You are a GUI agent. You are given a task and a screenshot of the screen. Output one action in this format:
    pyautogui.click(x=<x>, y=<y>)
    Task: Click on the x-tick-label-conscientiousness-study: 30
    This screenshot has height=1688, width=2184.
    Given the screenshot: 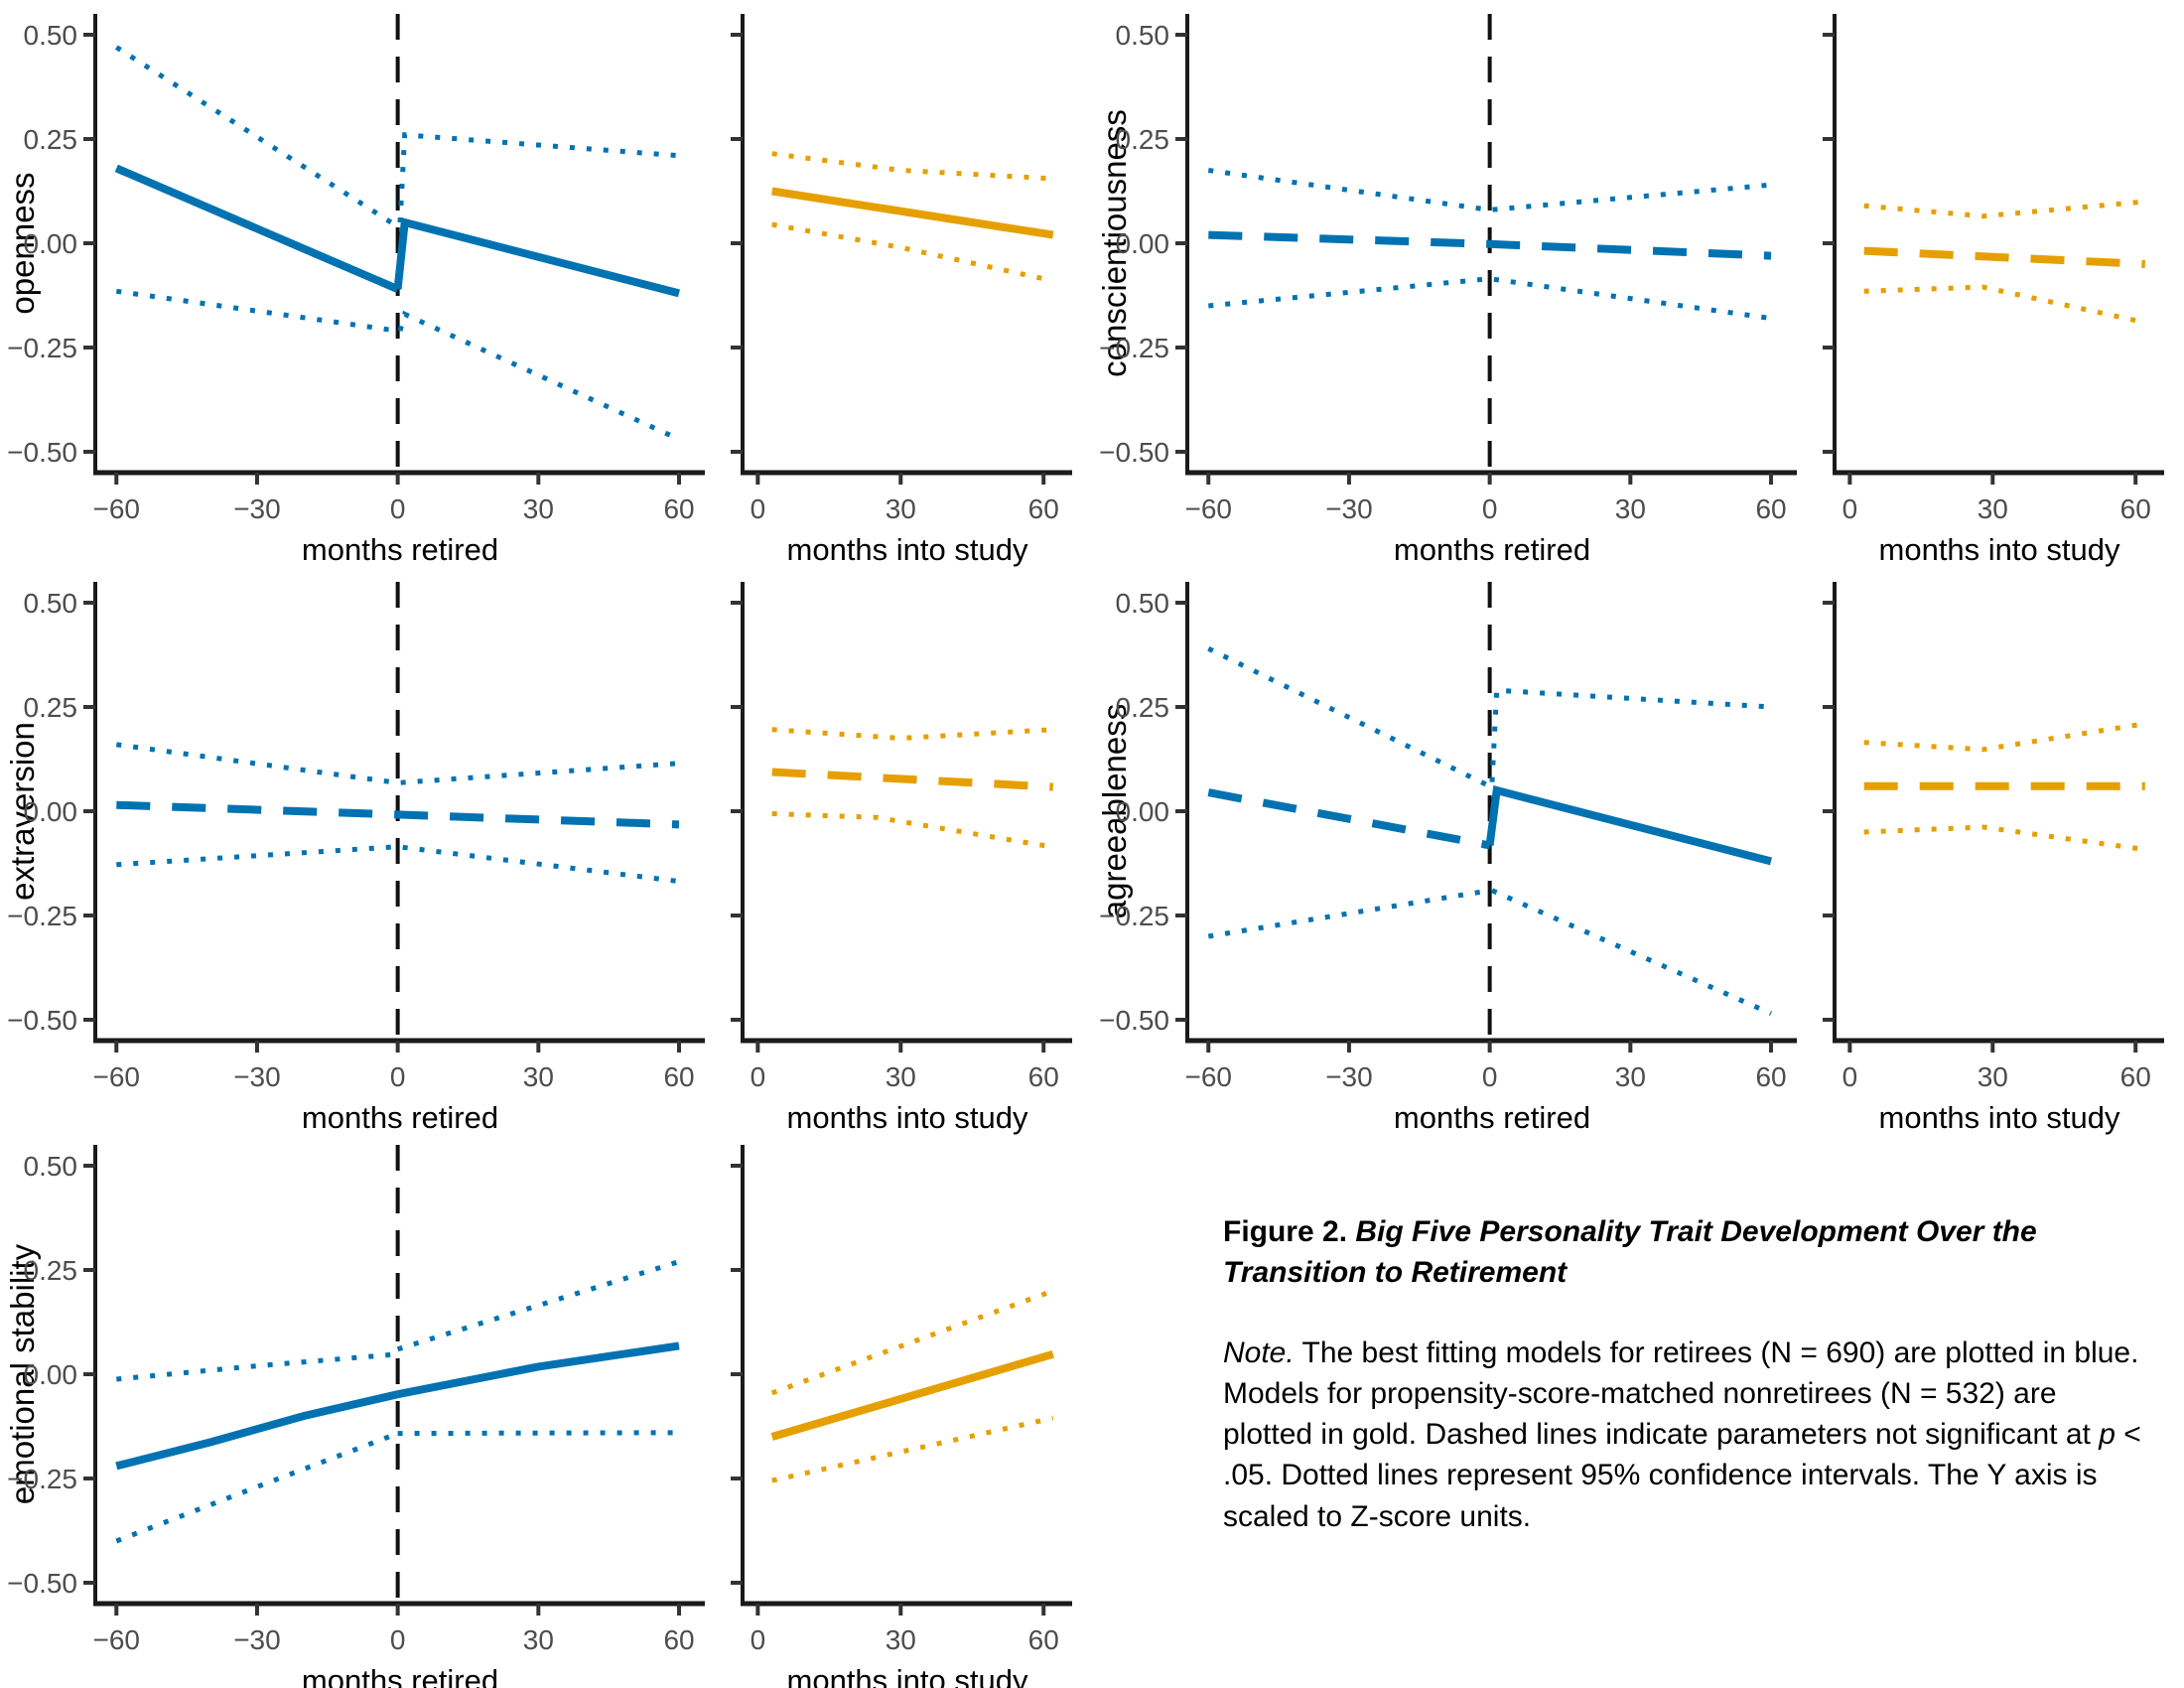 What is the action you would take?
    pyautogui.click(x=1993, y=508)
    